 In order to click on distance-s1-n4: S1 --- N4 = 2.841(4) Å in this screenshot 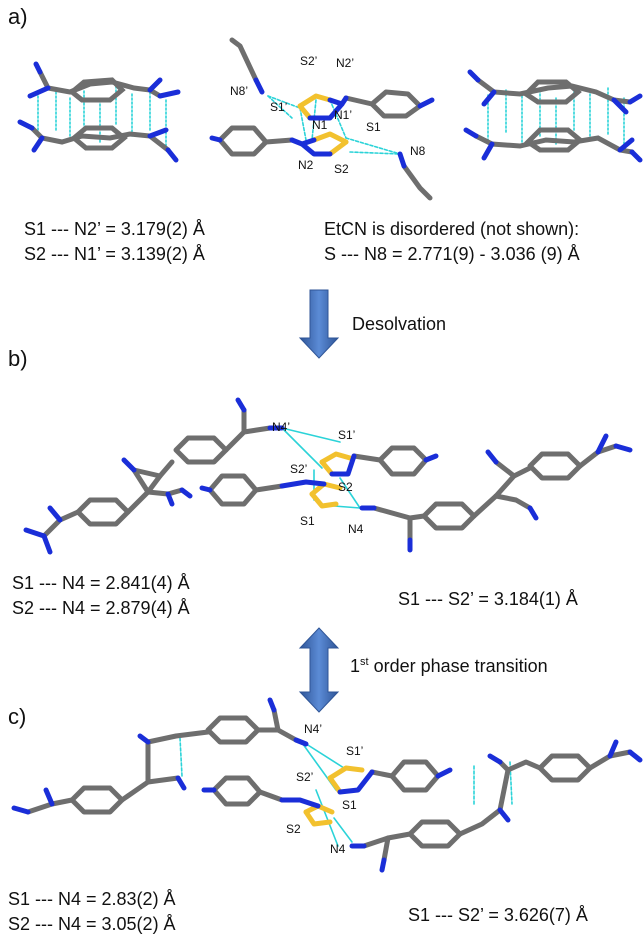, I will do `click(101, 583)`.